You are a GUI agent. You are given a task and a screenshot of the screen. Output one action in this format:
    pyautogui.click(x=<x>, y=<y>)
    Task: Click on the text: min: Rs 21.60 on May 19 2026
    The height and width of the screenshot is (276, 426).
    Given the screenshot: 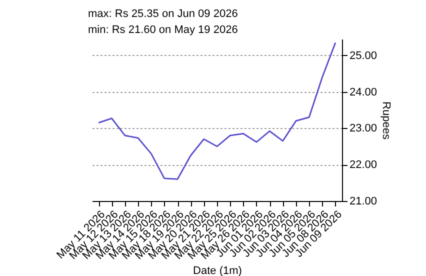 What is the action you would take?
    pyautogui.click(x=163, y=30)
    